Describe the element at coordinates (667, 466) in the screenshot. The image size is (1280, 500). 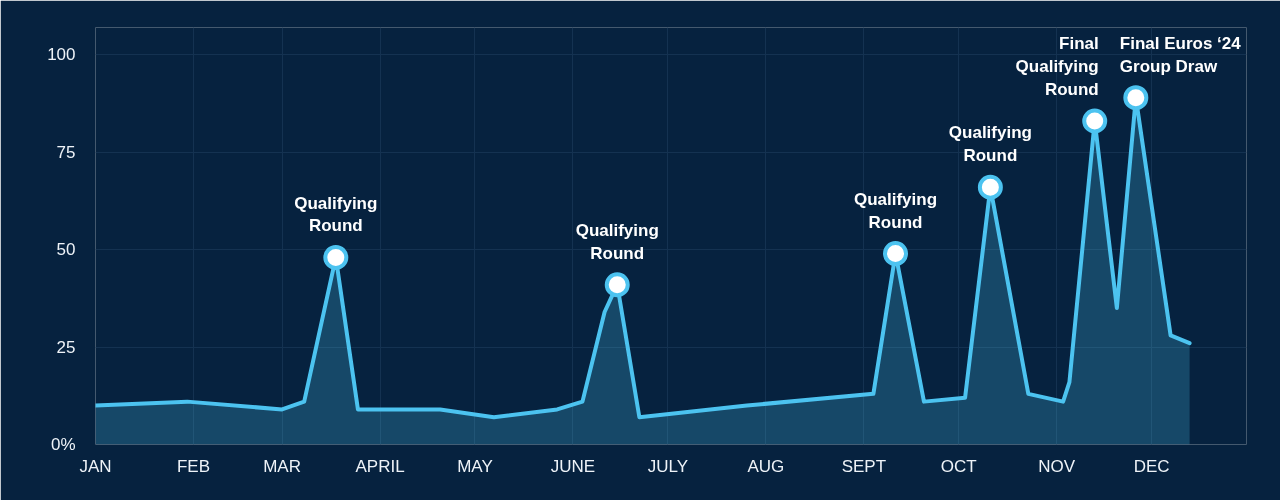
I see `x-tick-label: JULY` at that location.